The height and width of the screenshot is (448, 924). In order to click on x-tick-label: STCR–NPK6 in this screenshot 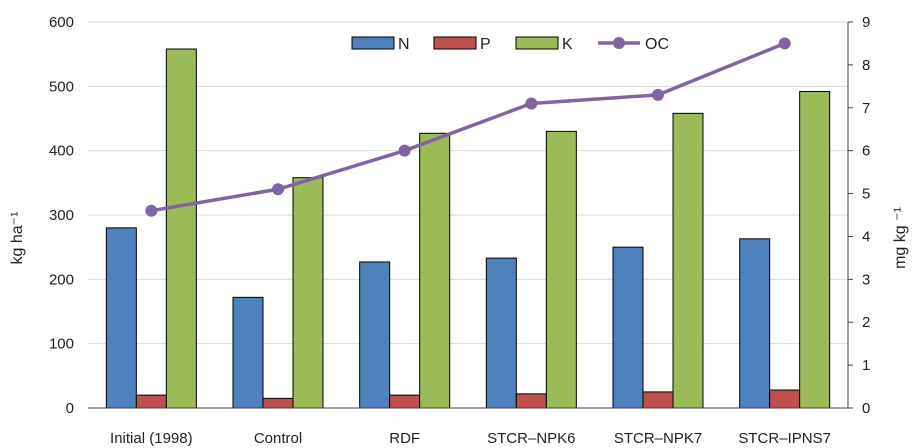, I will do `click(531, 438)`.